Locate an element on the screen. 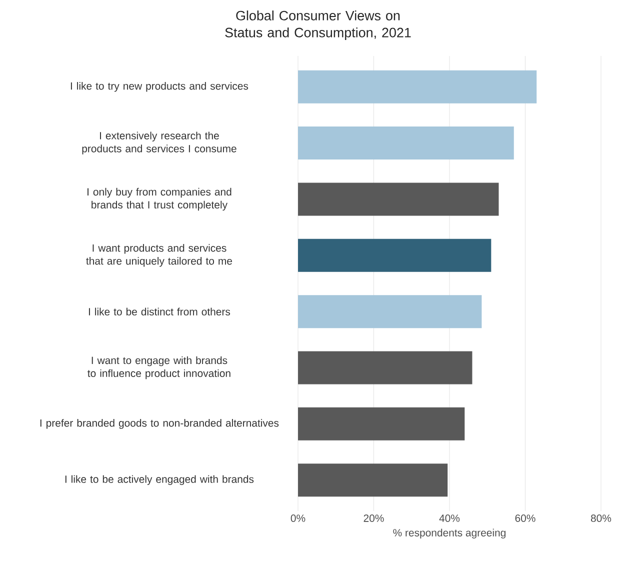 The height and width of the screenshot is (569, 618). x-axis-title: % respondents agreeing is located at coordinates (449, 533).